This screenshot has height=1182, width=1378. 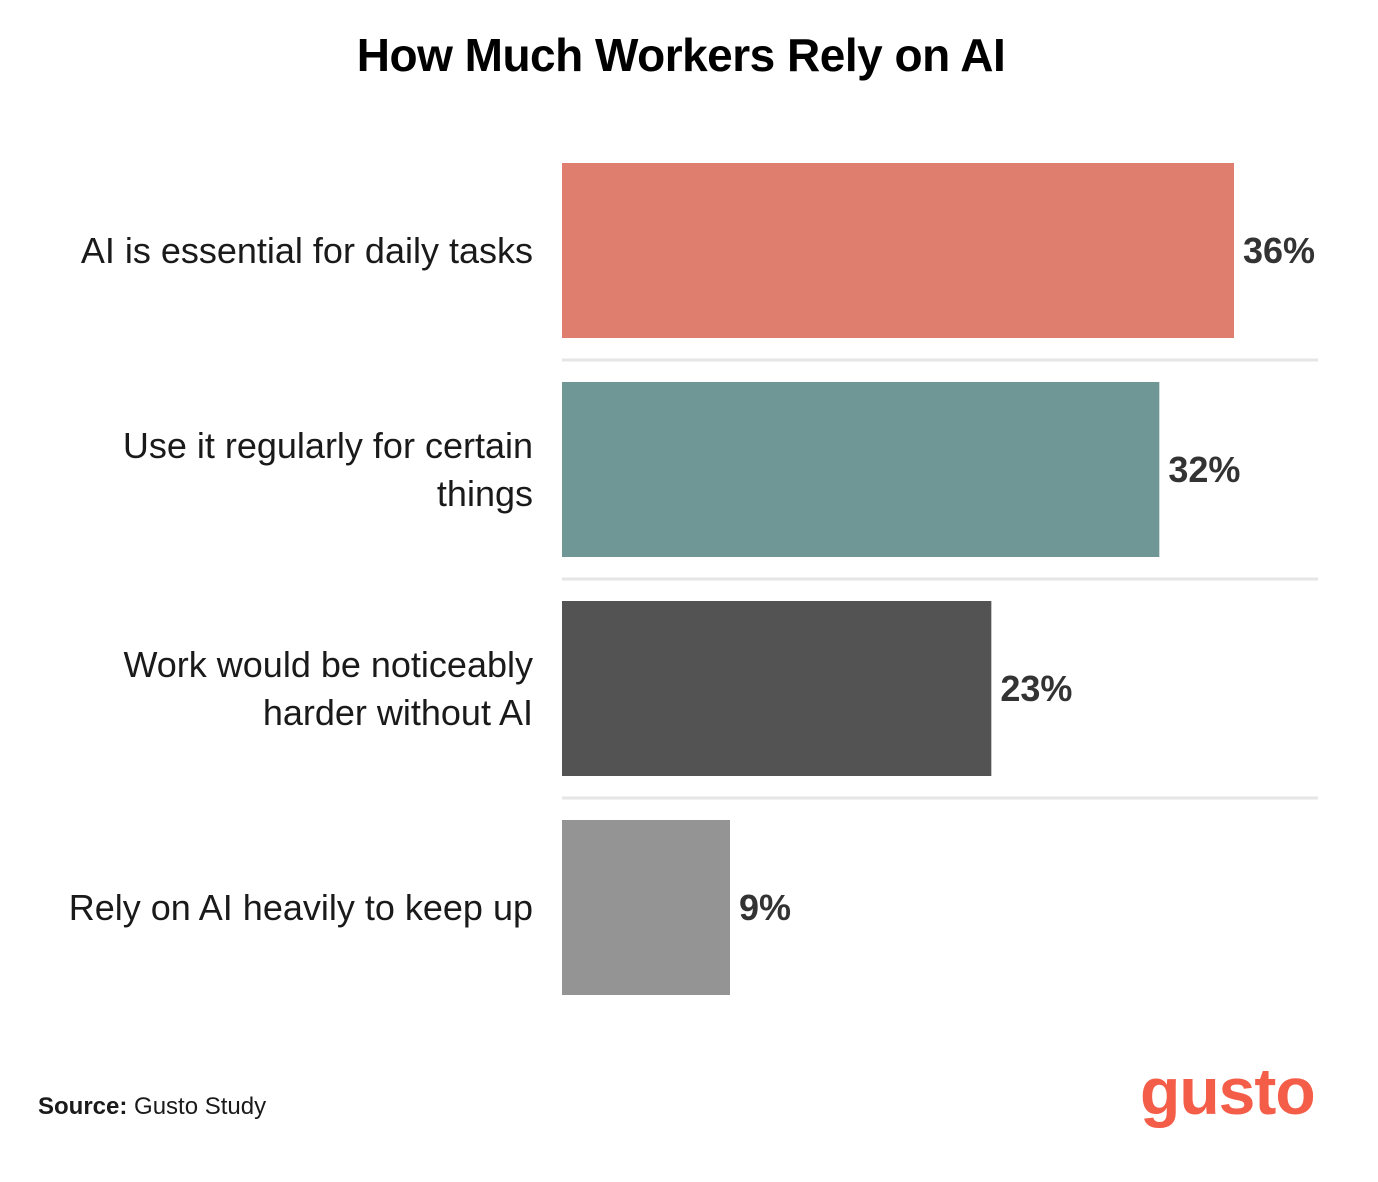 What do you see at coordinates (1204, 469) in the screenshot?
I see `value-label-2: 32%` at bounding box center [1204, 469].